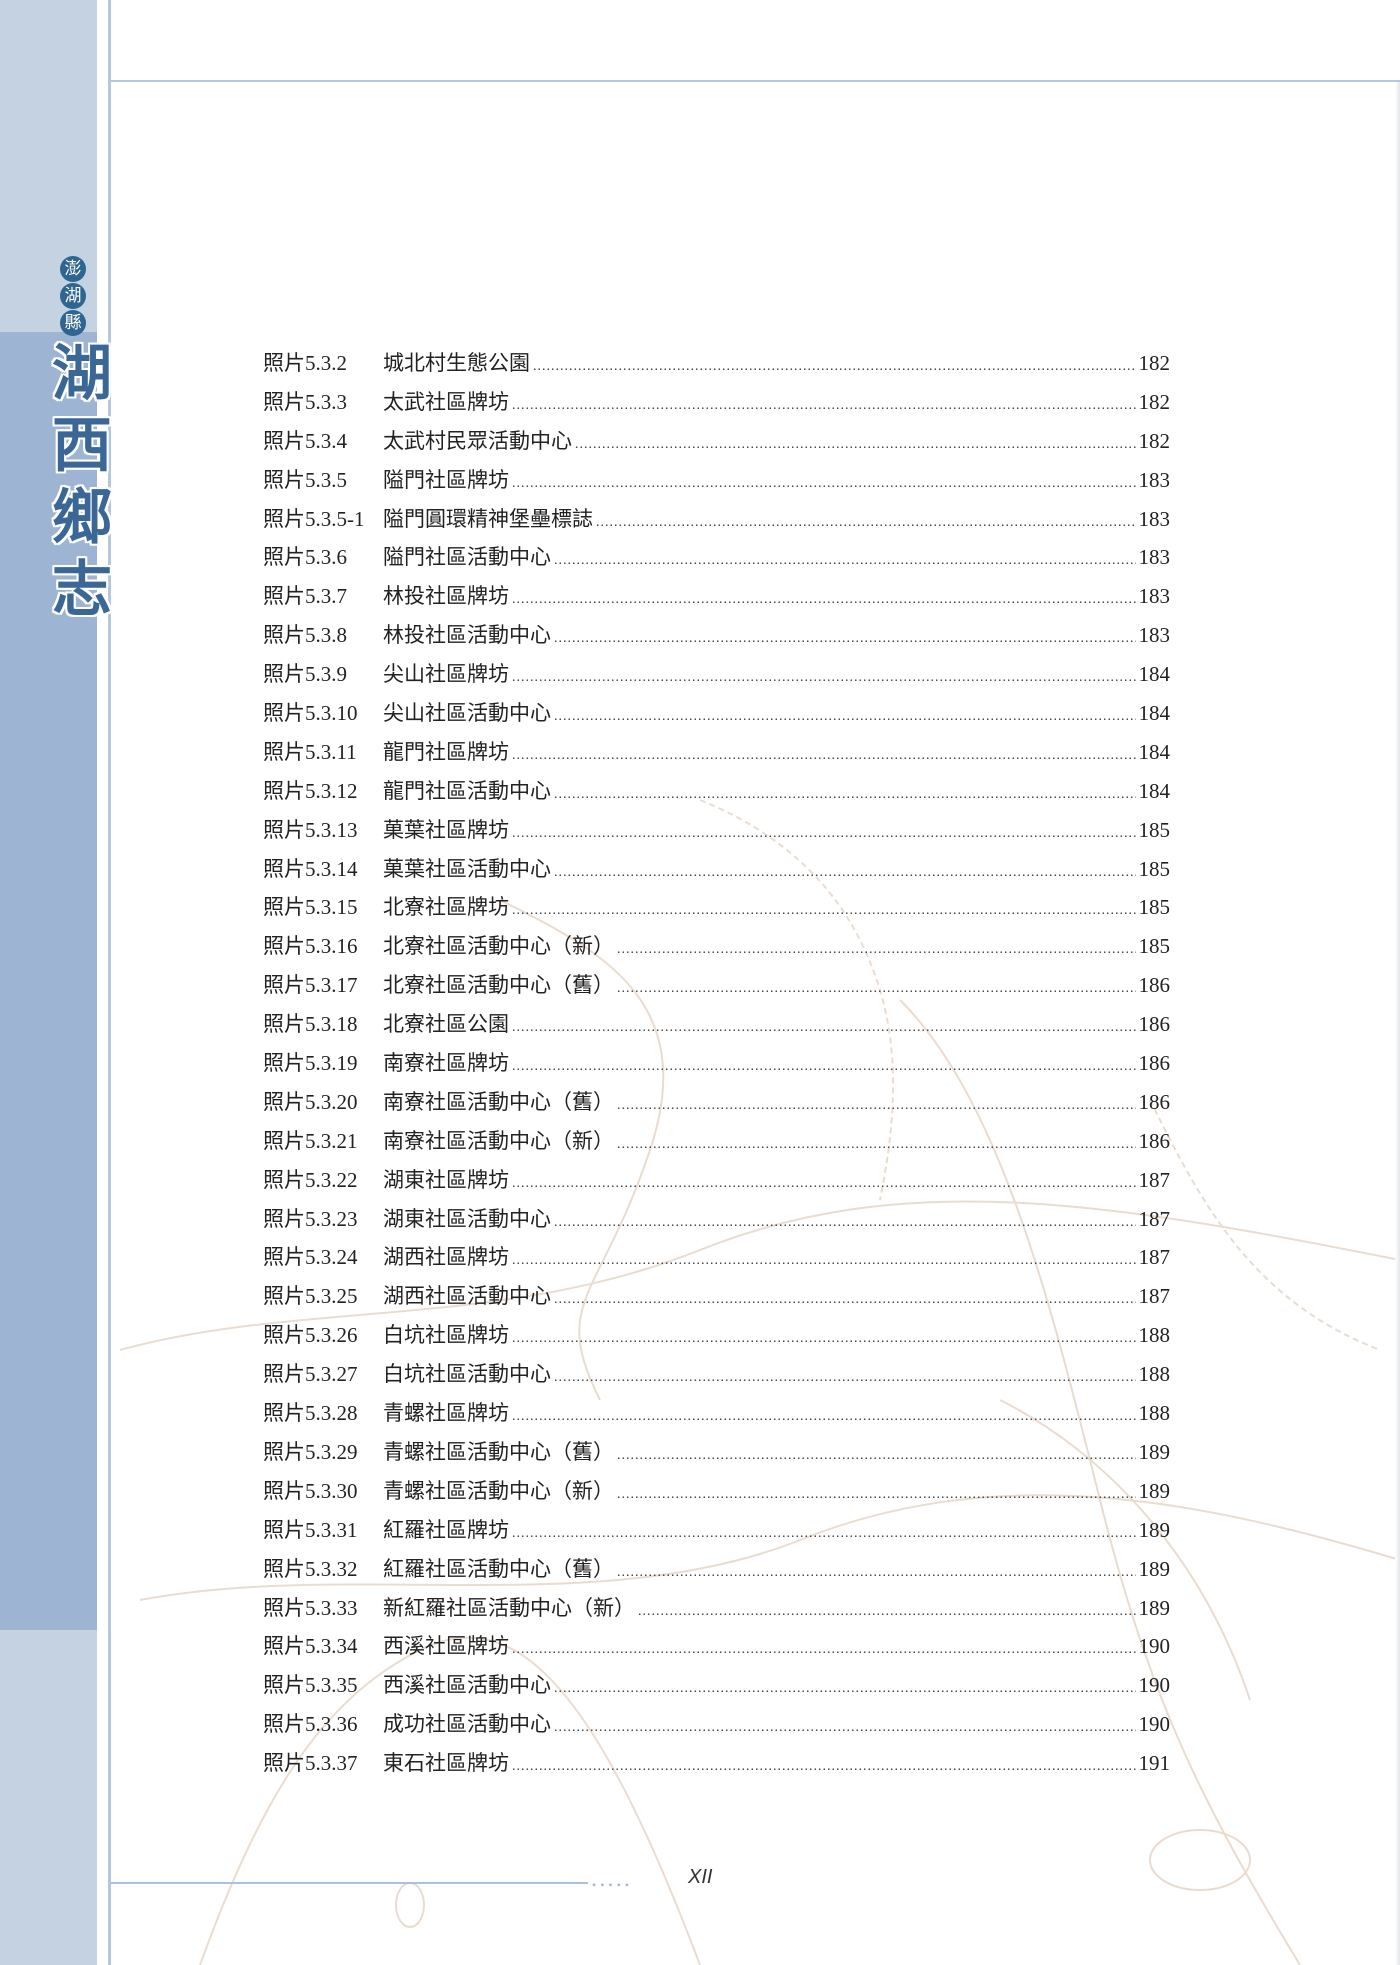 The height and width of the screenshot is (1965, 1400). What do you see at coordinates (1154, 1607) in the screenshot?
I see `entry-page: 189` at bounding box center [1154, 1607].